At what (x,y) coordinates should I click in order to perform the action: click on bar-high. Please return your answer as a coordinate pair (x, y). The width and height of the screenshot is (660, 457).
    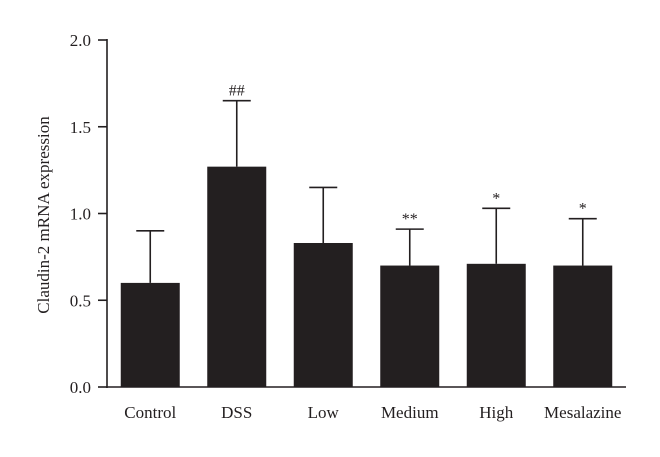
    Looking at the image, I should click on (496, 325).